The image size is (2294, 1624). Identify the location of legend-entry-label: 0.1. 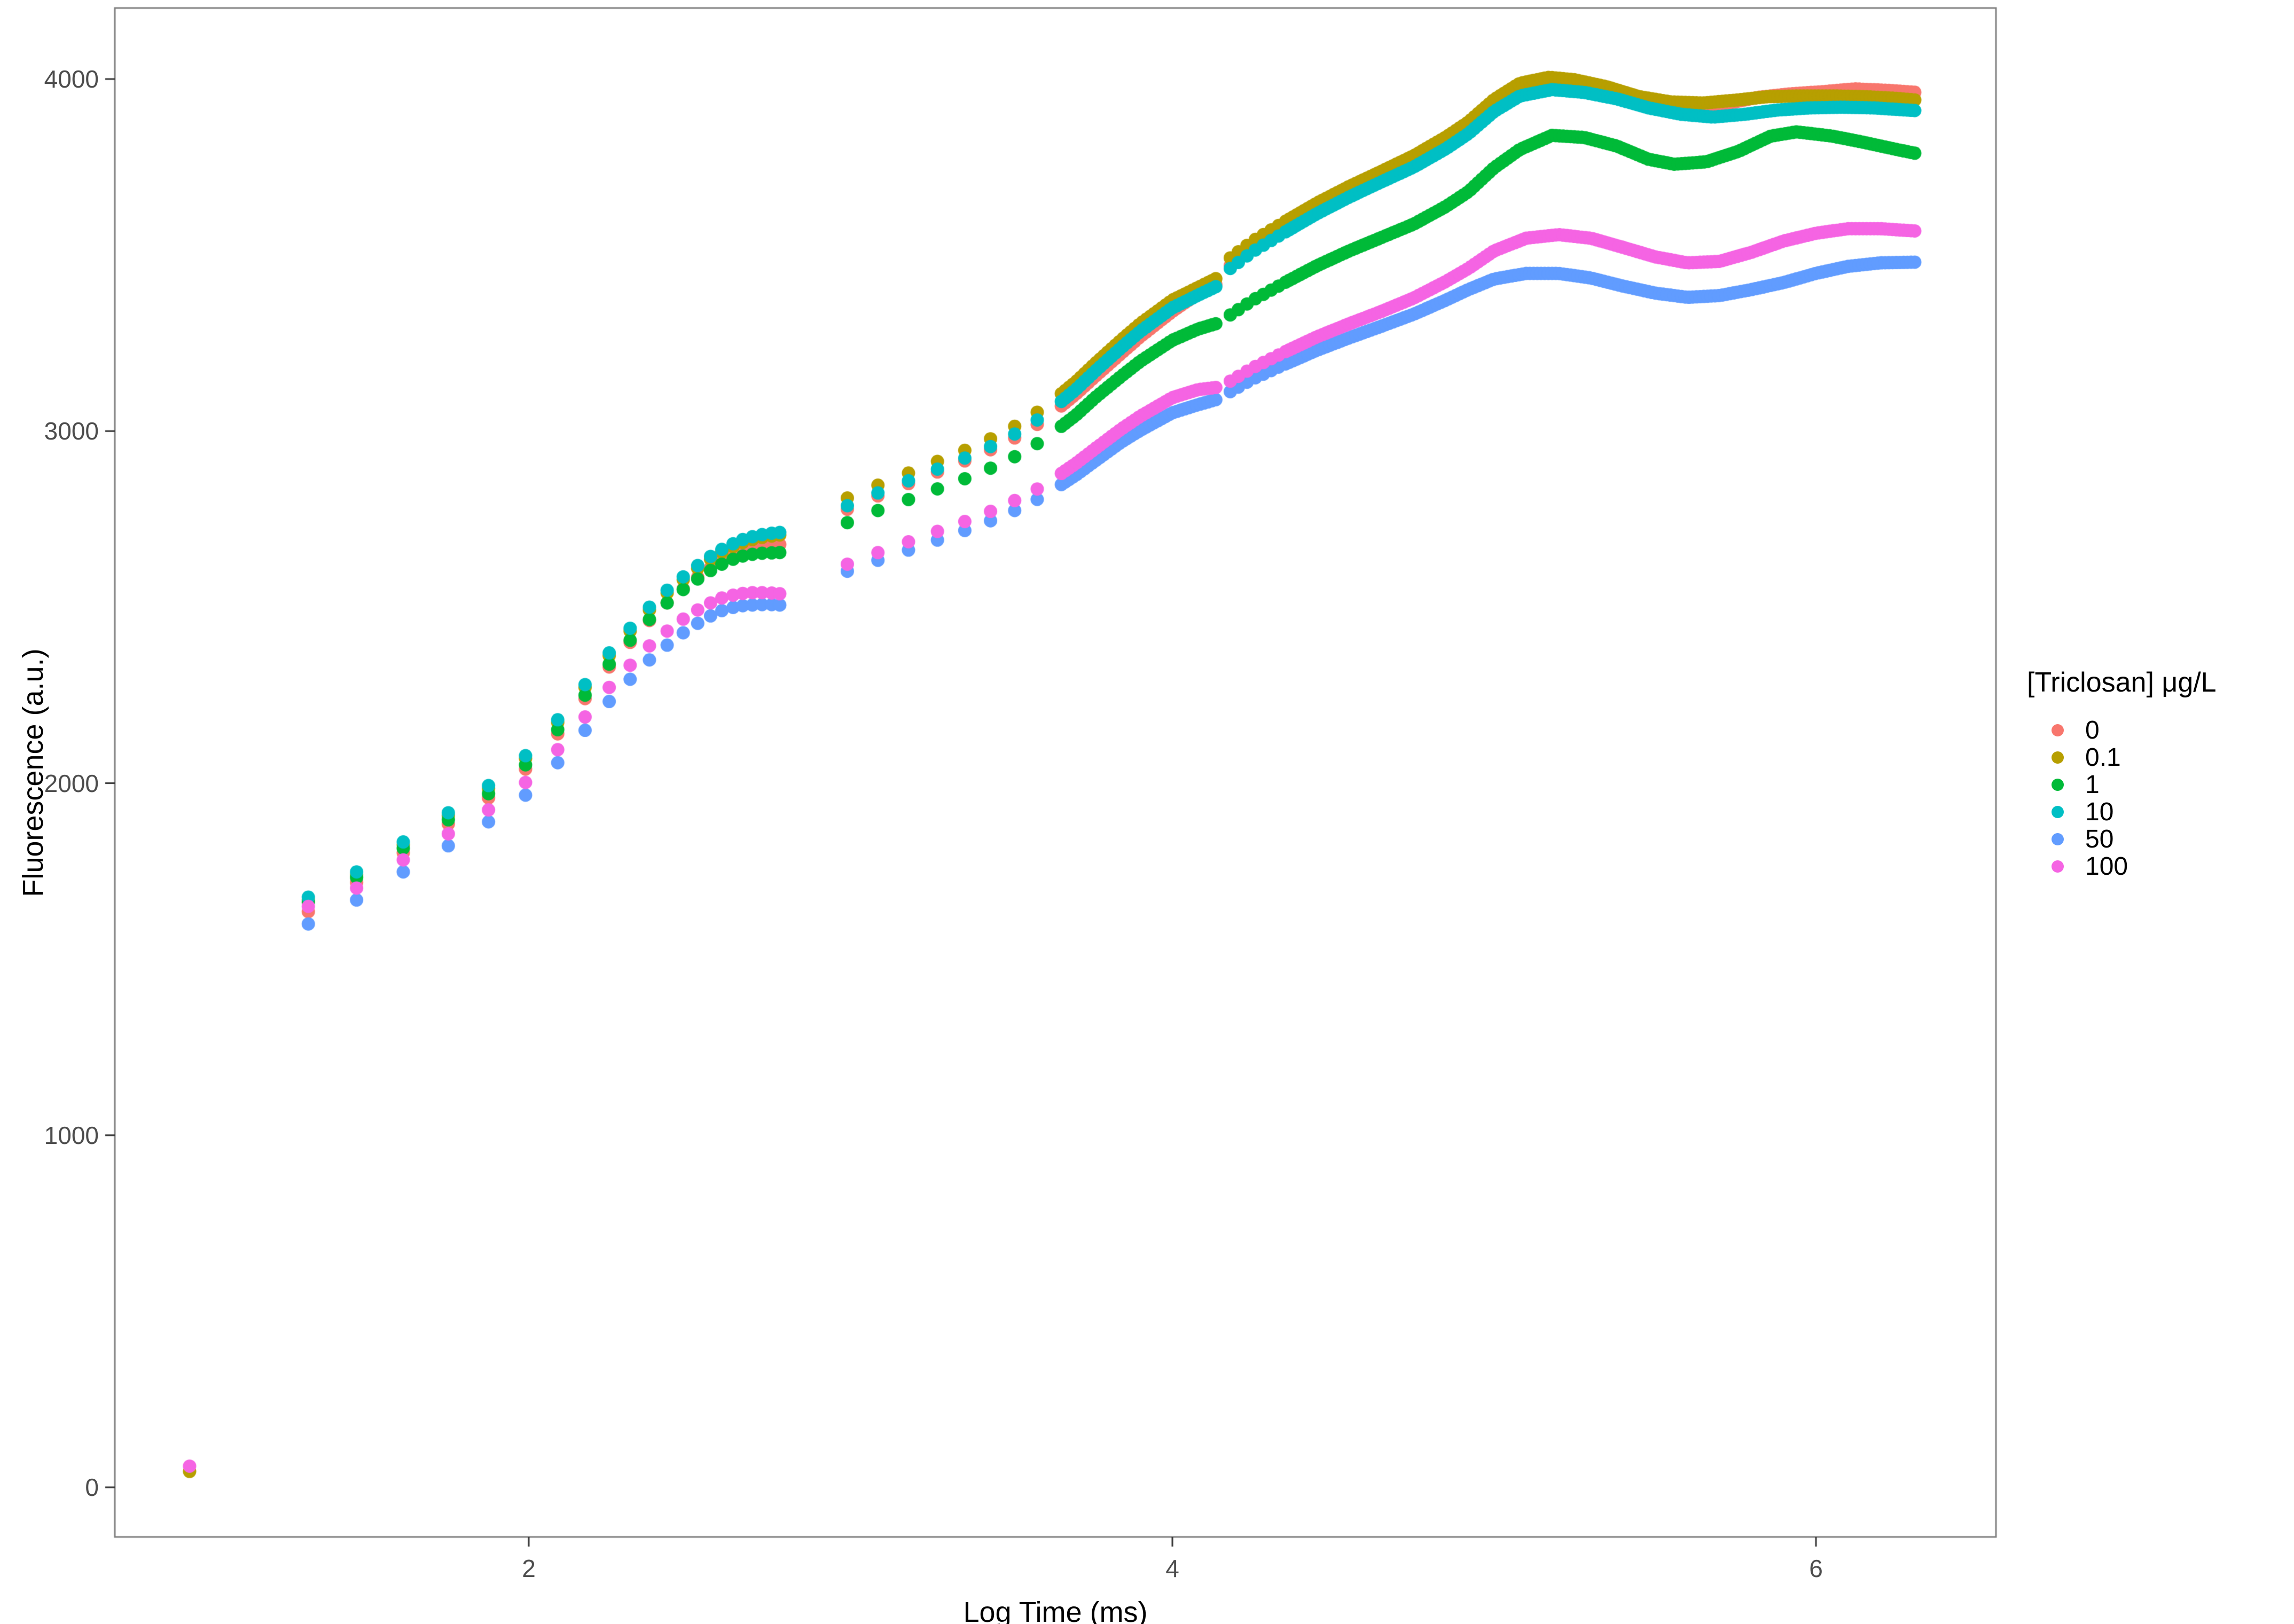
(2103, 757).